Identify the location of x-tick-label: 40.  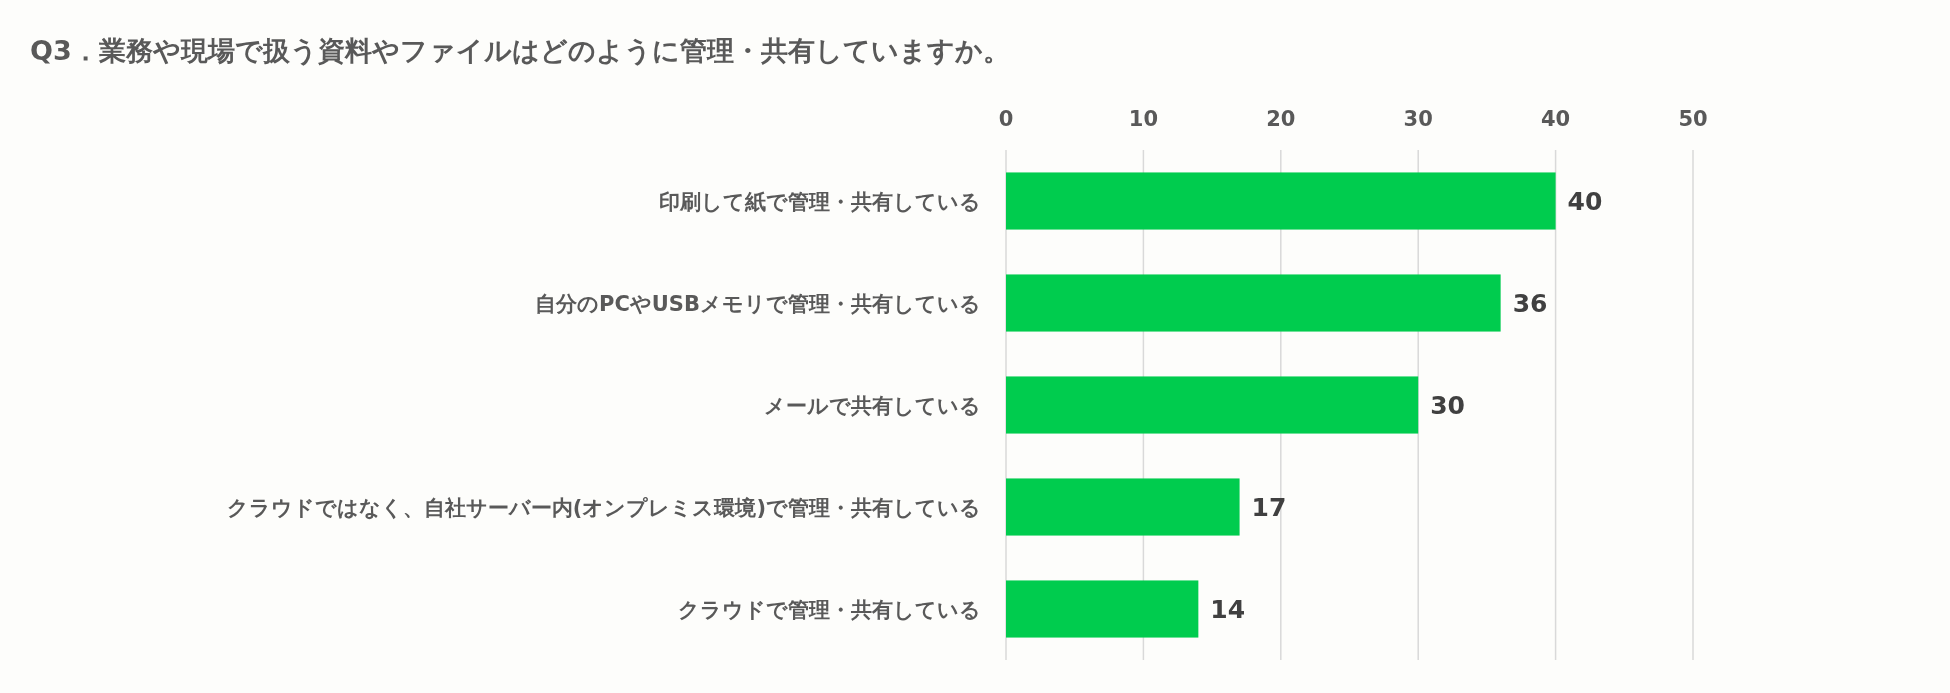
(1555, 119).